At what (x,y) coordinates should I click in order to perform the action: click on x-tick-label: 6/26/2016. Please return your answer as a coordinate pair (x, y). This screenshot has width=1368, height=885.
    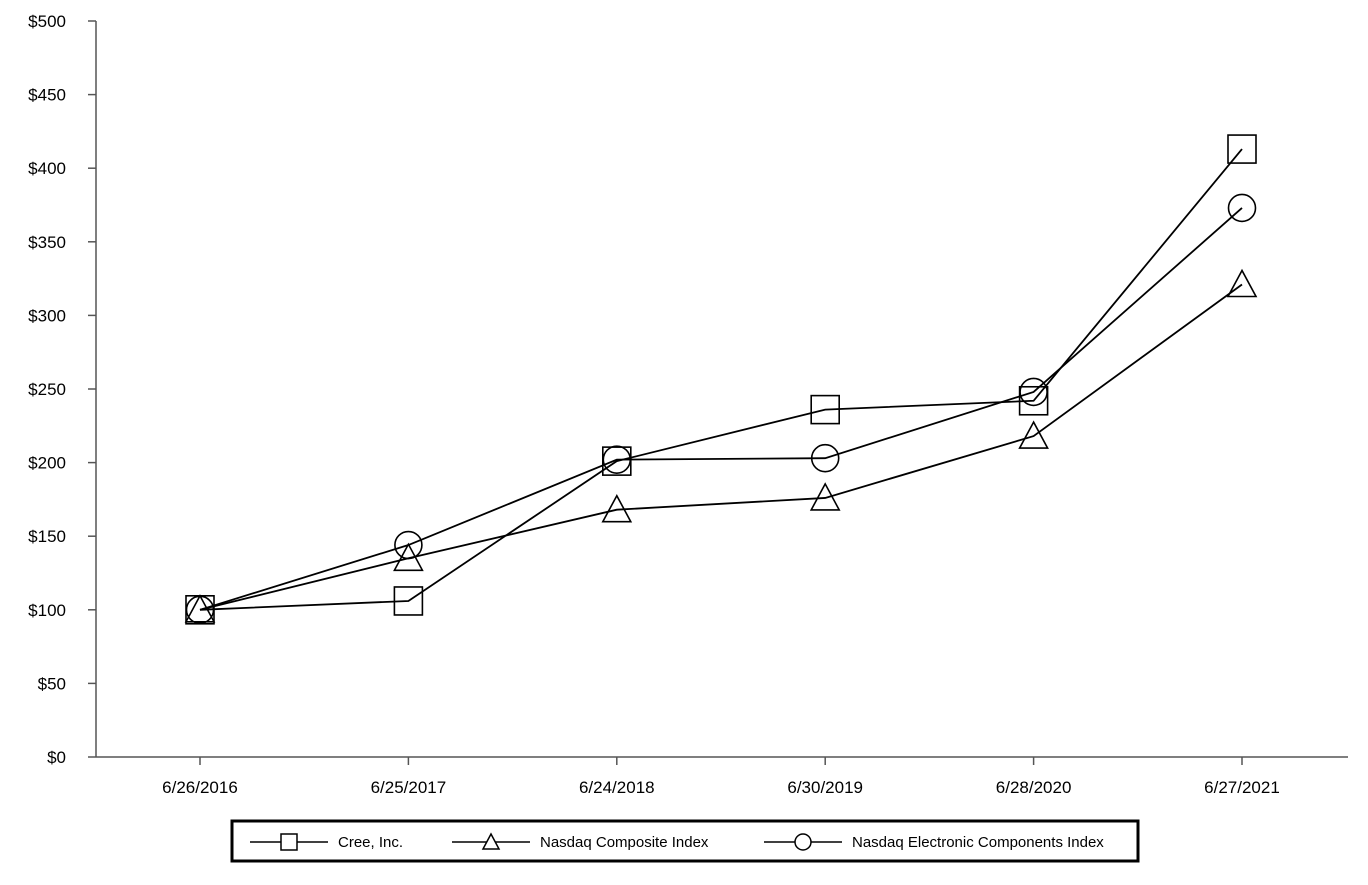
    Looking at the image, I should click on (200, 787).